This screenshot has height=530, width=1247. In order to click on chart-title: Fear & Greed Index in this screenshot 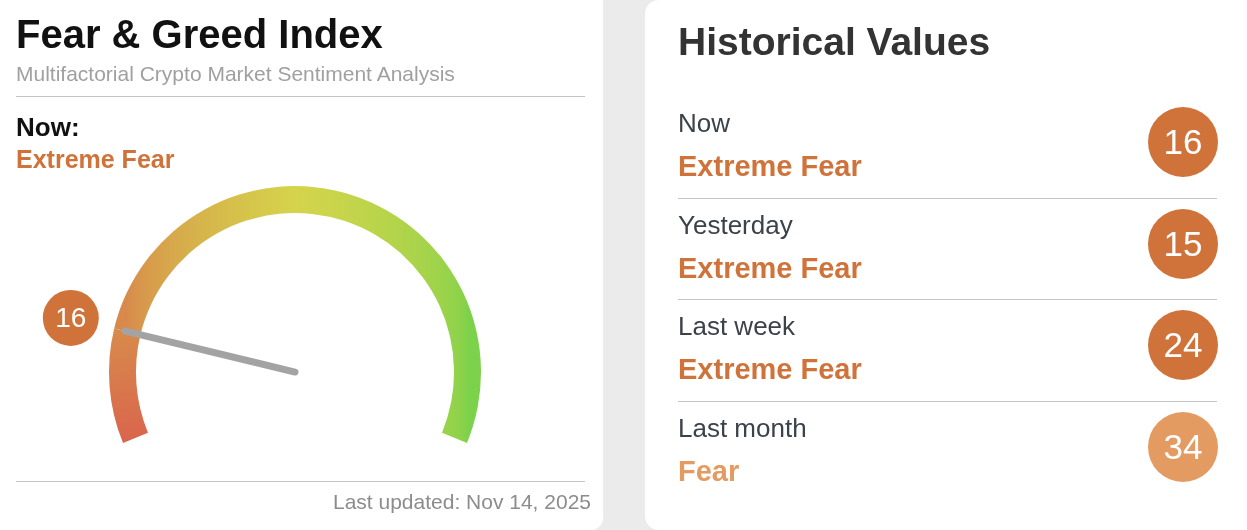, I will do `click(199, 34)`.